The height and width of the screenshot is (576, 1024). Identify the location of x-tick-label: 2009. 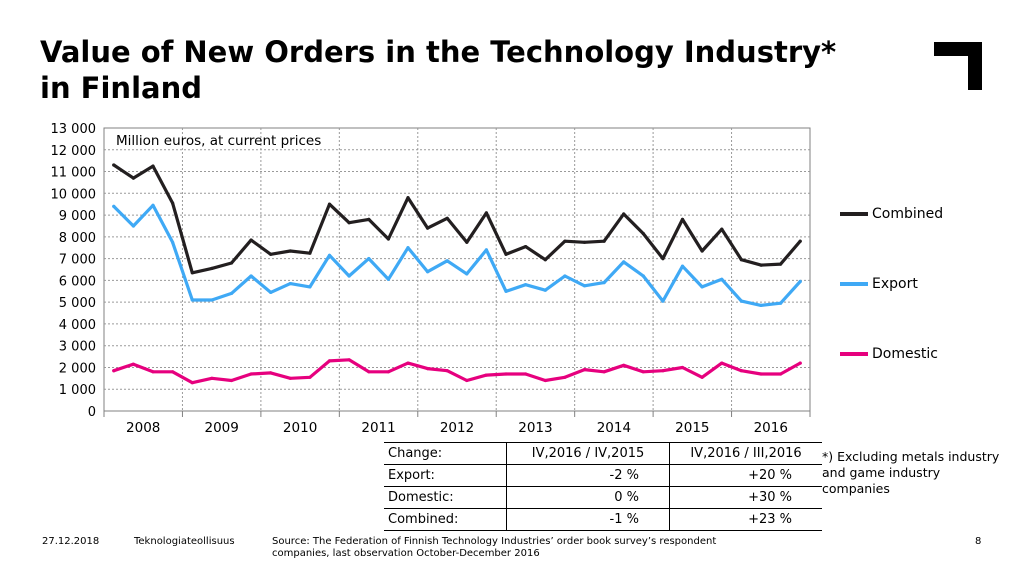
(221, 428).